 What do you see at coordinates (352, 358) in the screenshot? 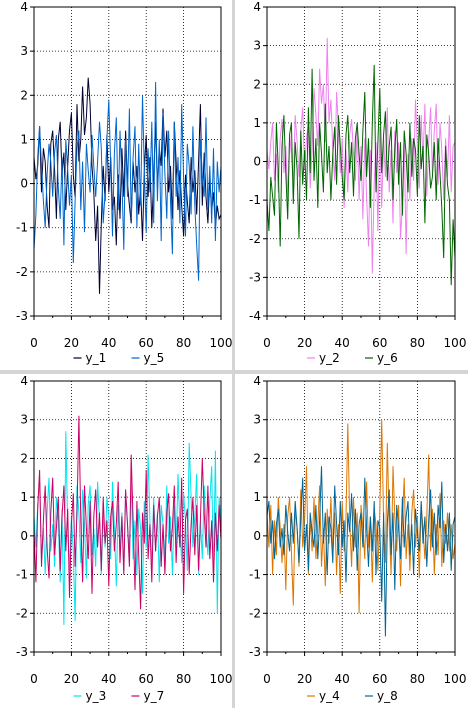
I see `legend: y_2 y_6` at bounding box center [352, 358].